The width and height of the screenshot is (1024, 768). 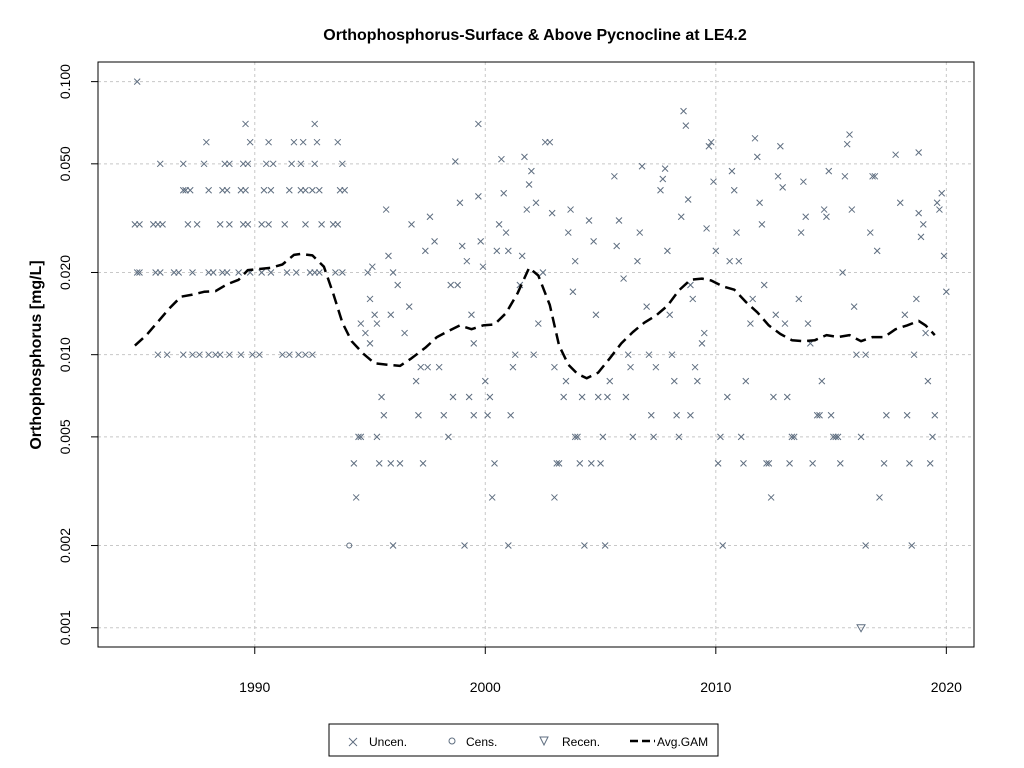 I want to click on x-tick-label: 2010, so click(x=715, y=687).